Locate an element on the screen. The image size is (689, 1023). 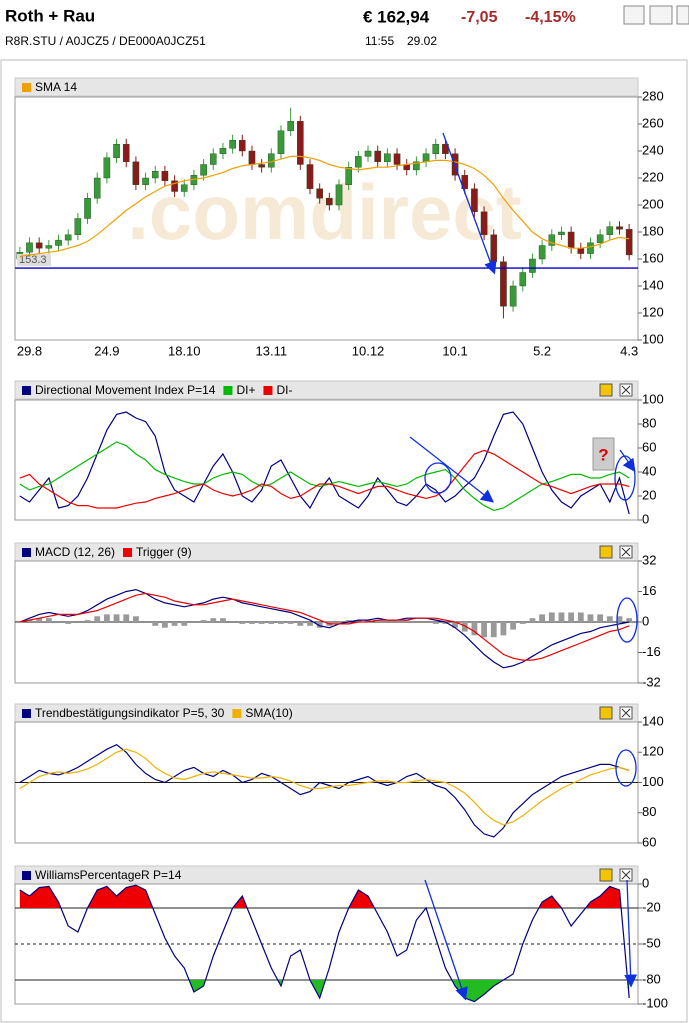
y-tick-label: 200 is located at coordinates (653, 203).